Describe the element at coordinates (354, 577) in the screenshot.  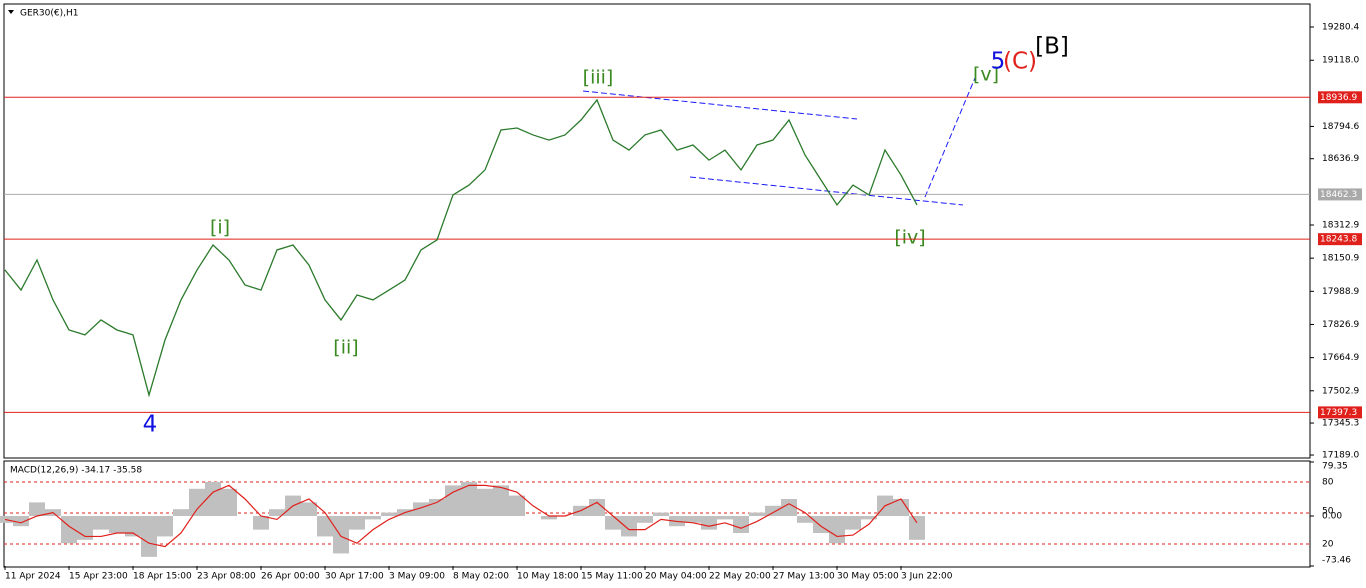
I see `x-tick-label: 30 Apr 17:00` at that location.